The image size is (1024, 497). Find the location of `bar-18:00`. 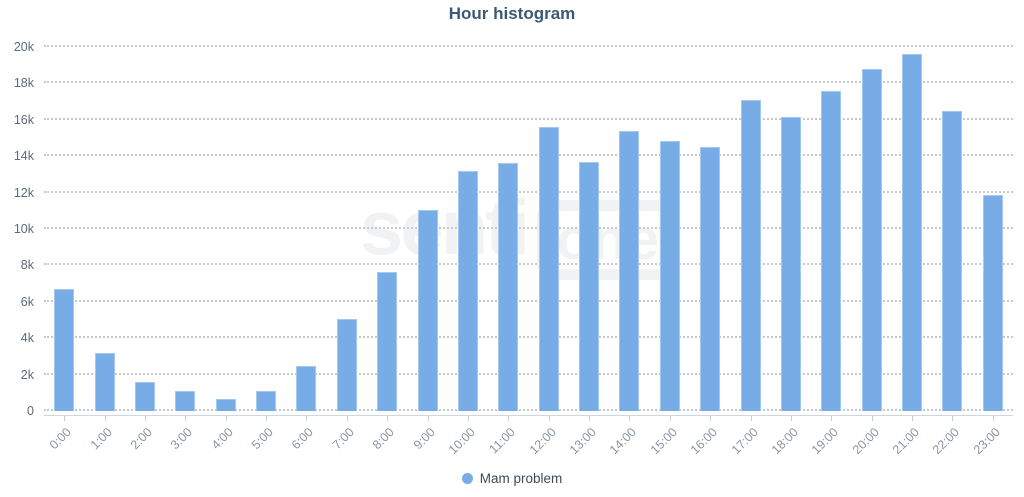

bar-18:00 is located at coordinates (790, 264).